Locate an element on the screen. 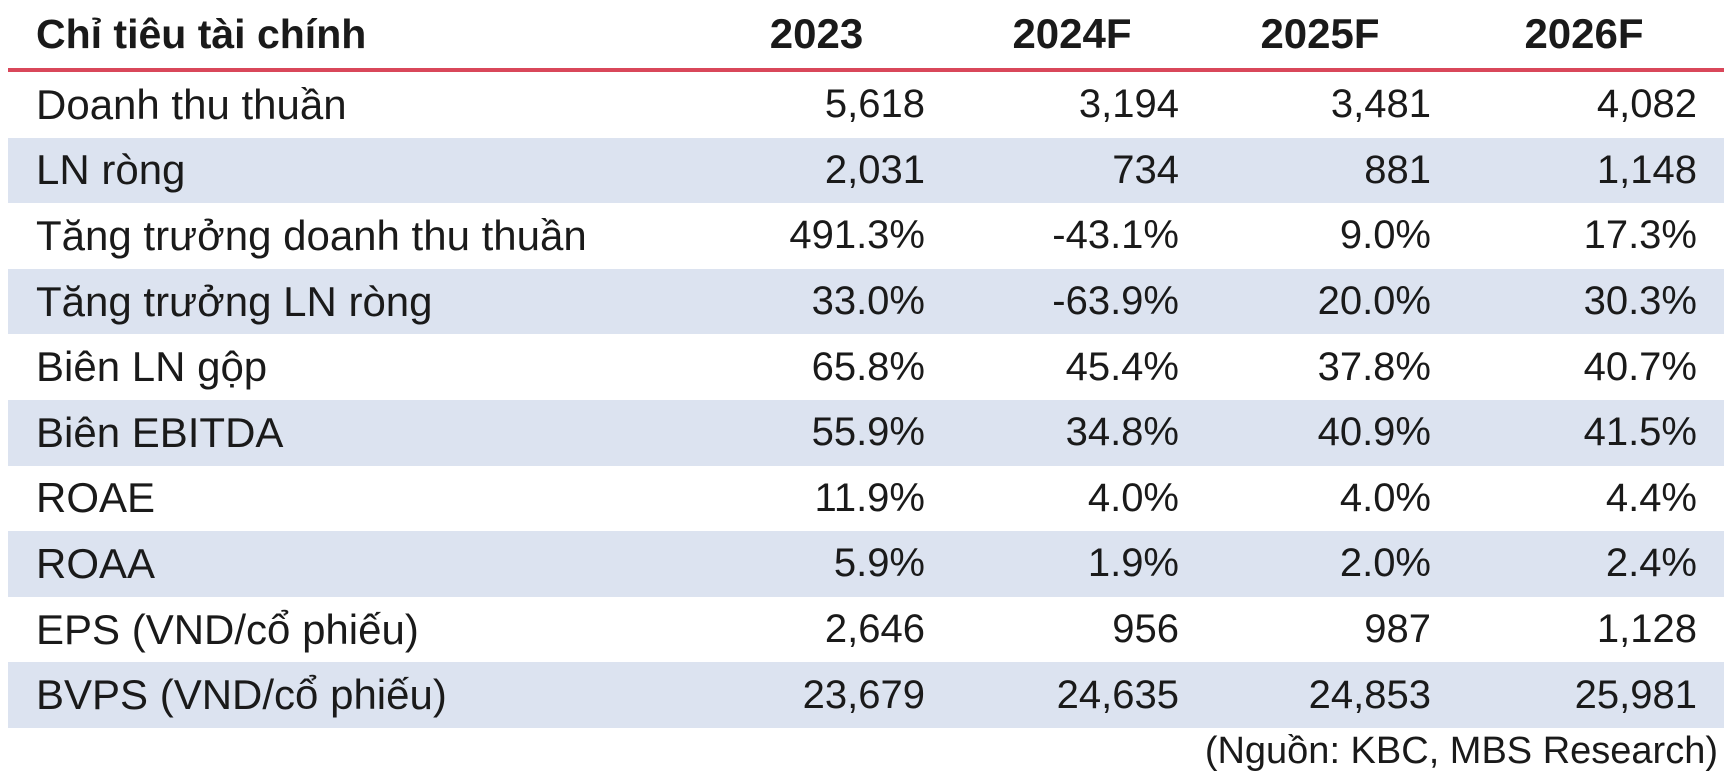  row-value: 734 is located at coordinates (1145, 169).